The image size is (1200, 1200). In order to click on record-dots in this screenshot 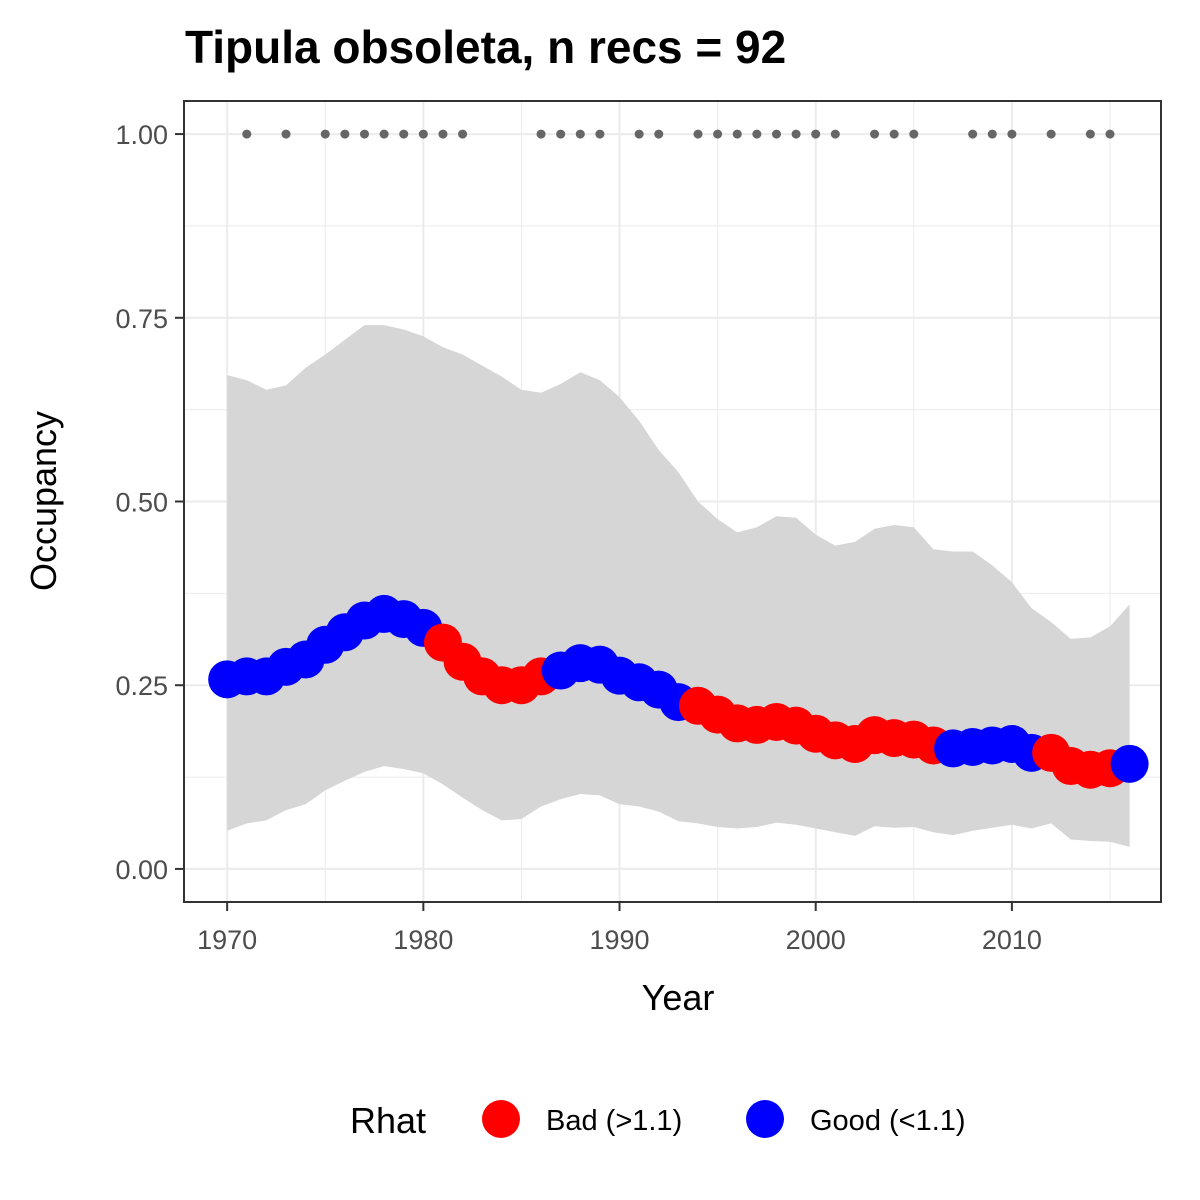, I will do `click(678, 134)`.